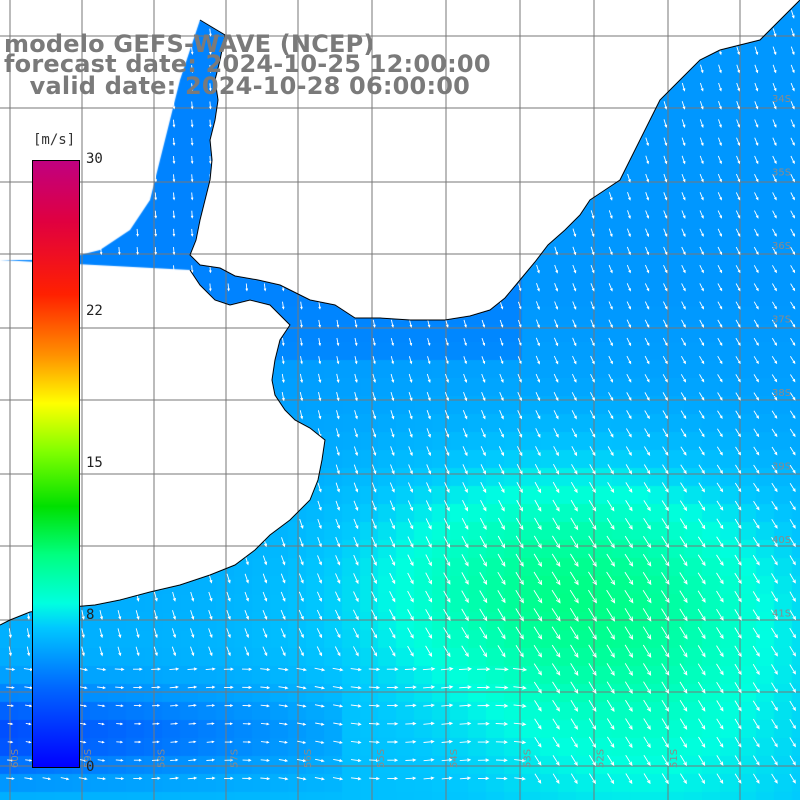 This screenshot has width=800, height=800. I want to click on colorbar-unit: [m/s], so click(54, 140).